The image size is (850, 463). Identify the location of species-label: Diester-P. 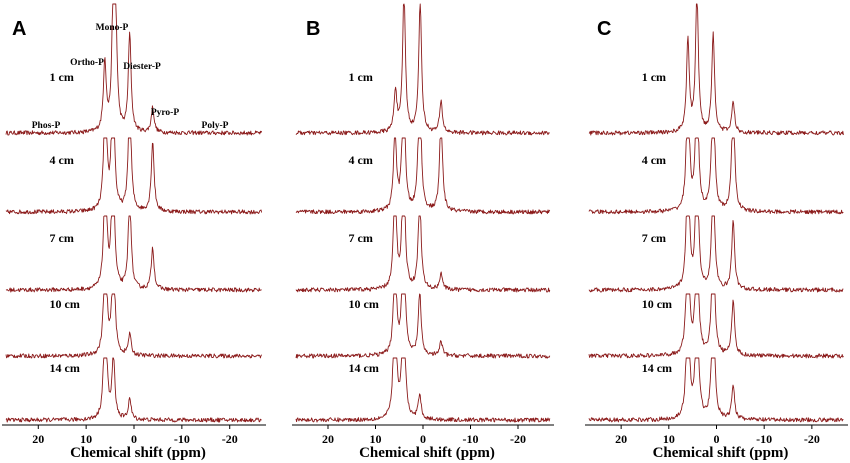
(142, 67).